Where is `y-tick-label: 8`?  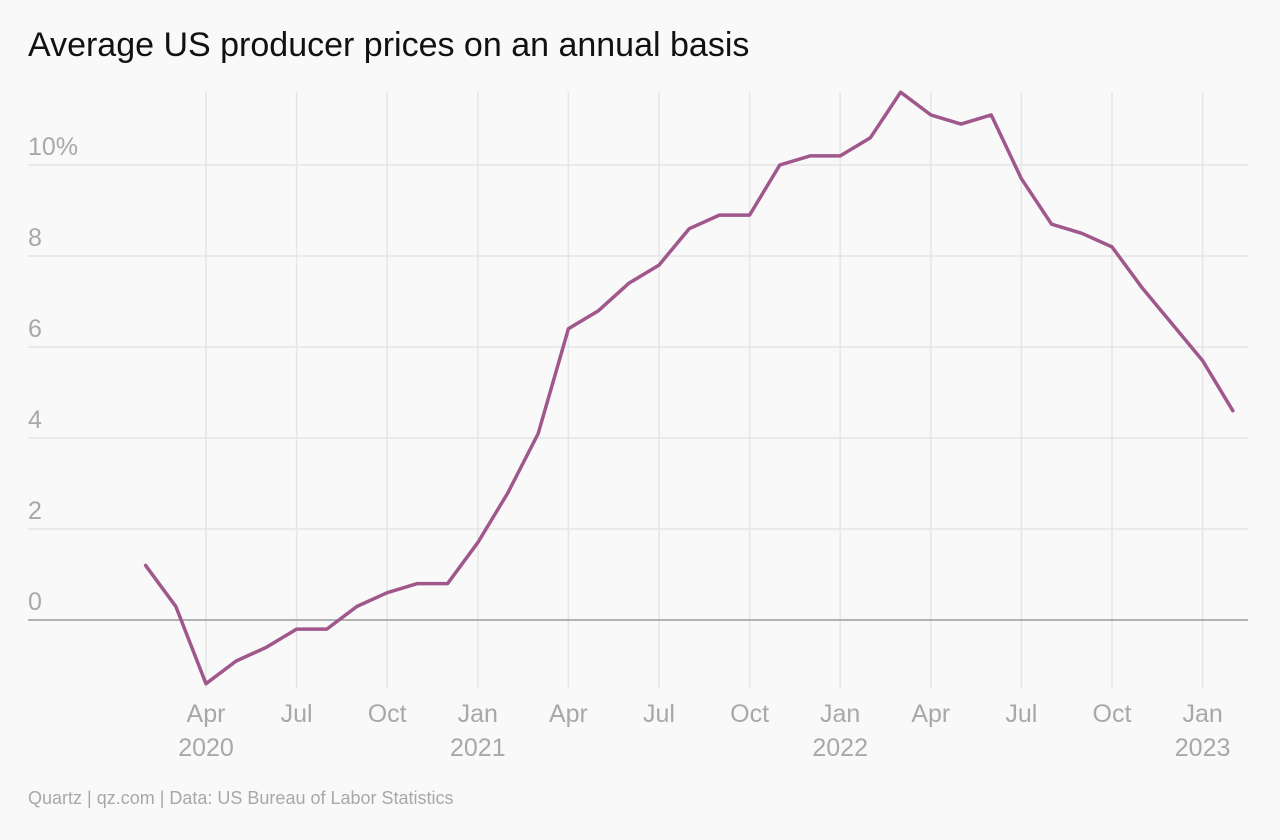 y-tick-label: 8 is located at coordinates (35, 238).